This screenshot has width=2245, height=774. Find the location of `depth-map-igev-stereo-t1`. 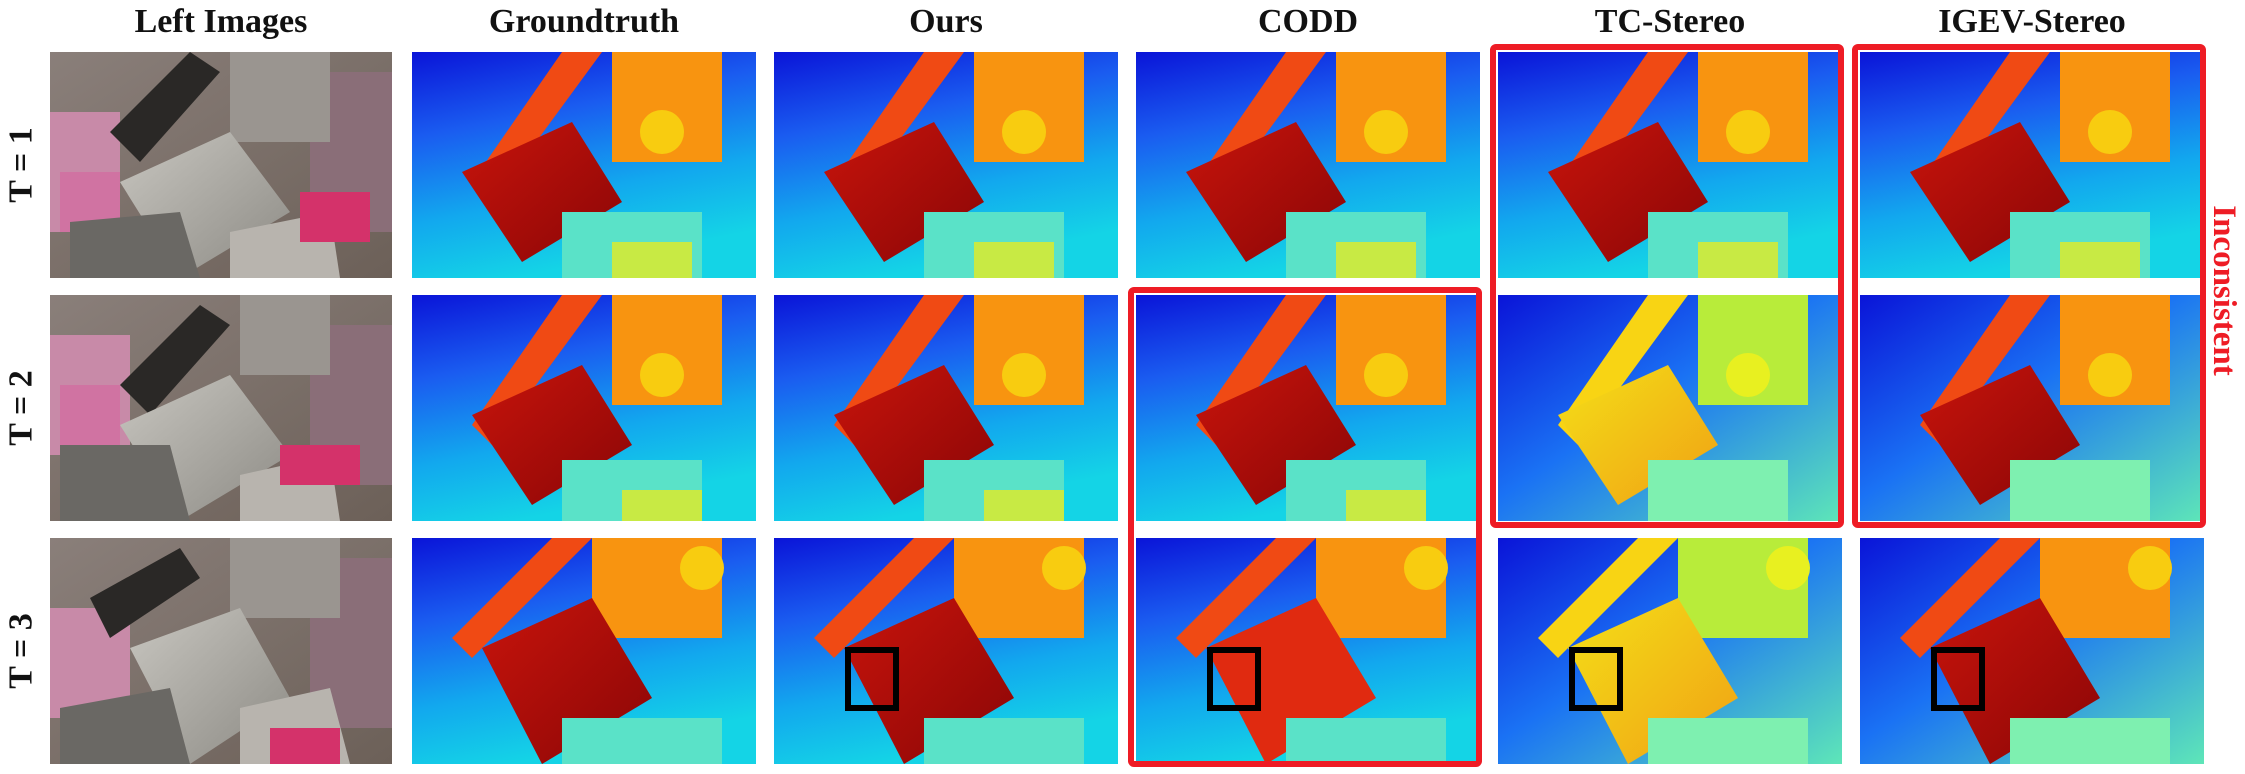

depth-map-igev-stereo-t1 is located at coordinates (2032, 165).